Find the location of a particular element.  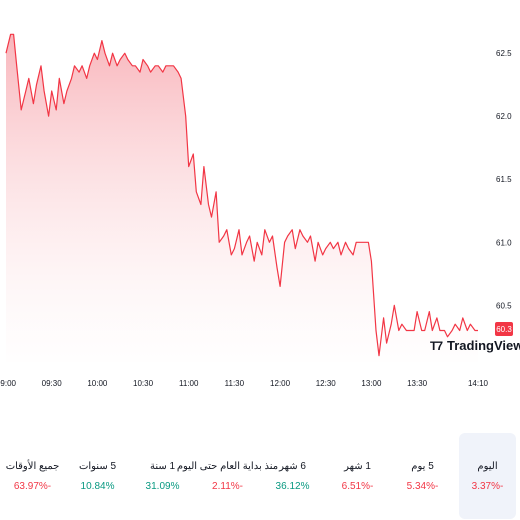

x-tick-label: 11:30 is located at coordinates (235, 383).